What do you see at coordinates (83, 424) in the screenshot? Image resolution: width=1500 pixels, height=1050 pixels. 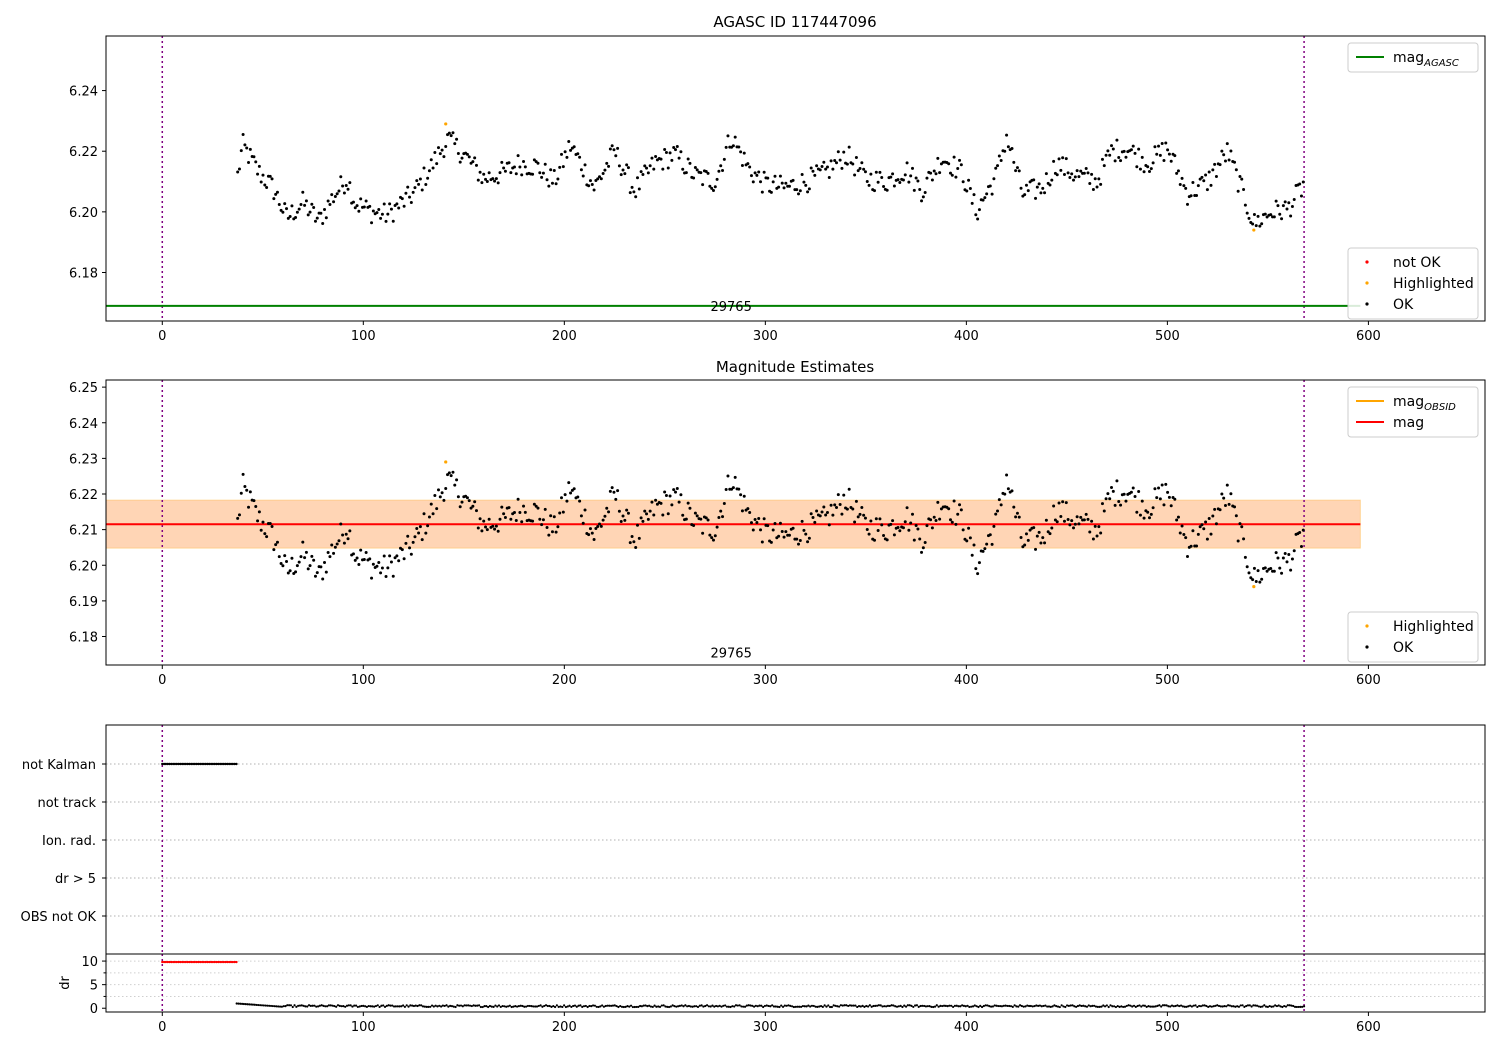 I see `estimates-ytick-label: 6.24` at bounding box center [83, 424].